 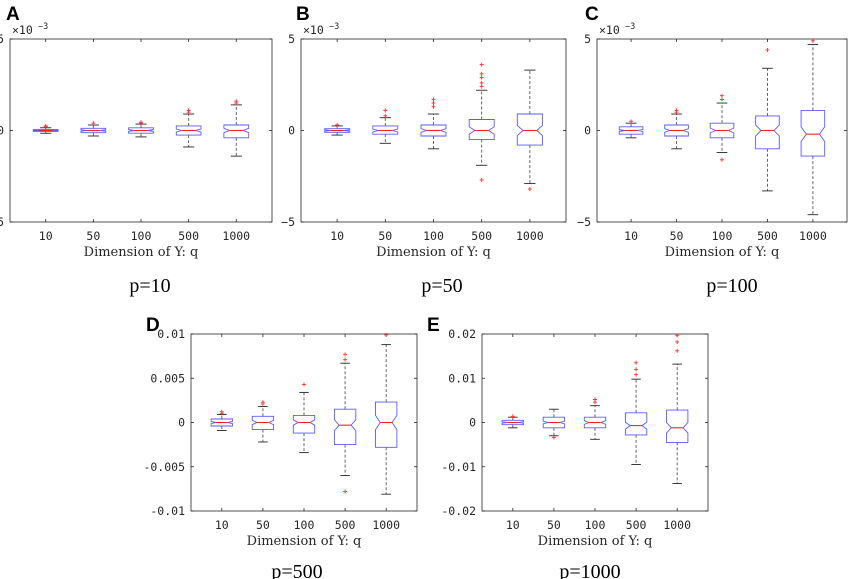 I want to click on panel-label: B, so click(x=303, y=14).